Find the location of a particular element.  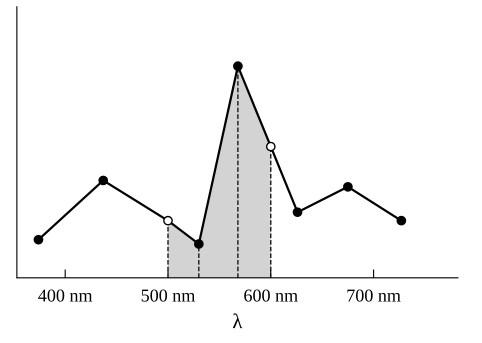

x-tick-label: 600 nm is located at coordinates (271, 295).